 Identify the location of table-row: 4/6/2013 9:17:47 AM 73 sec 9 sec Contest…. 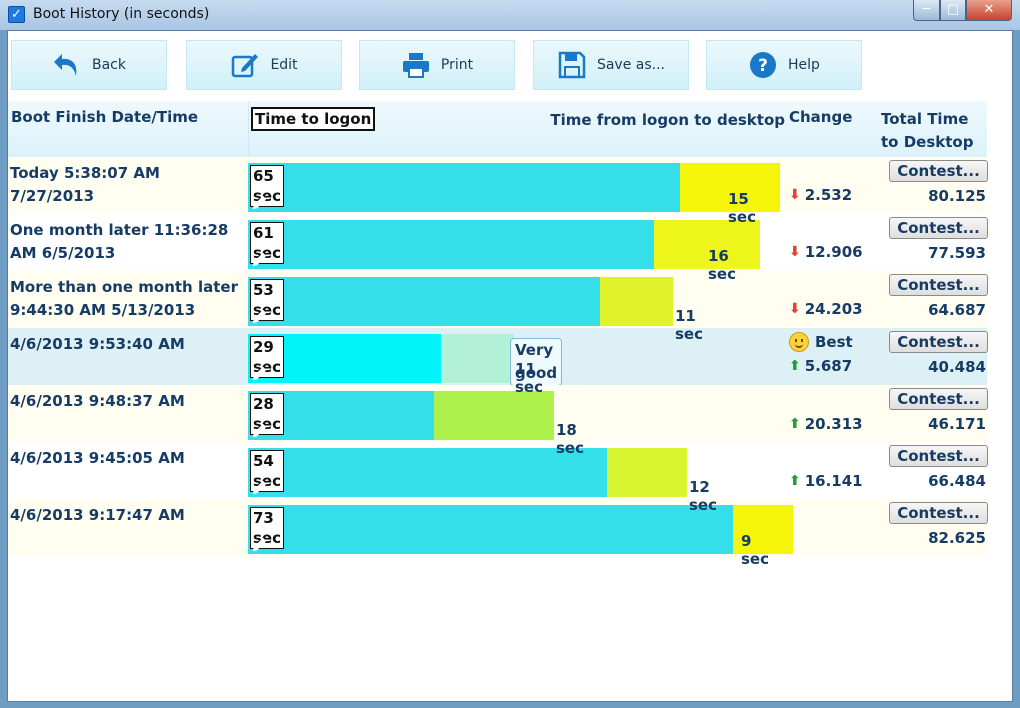
(498, 533).